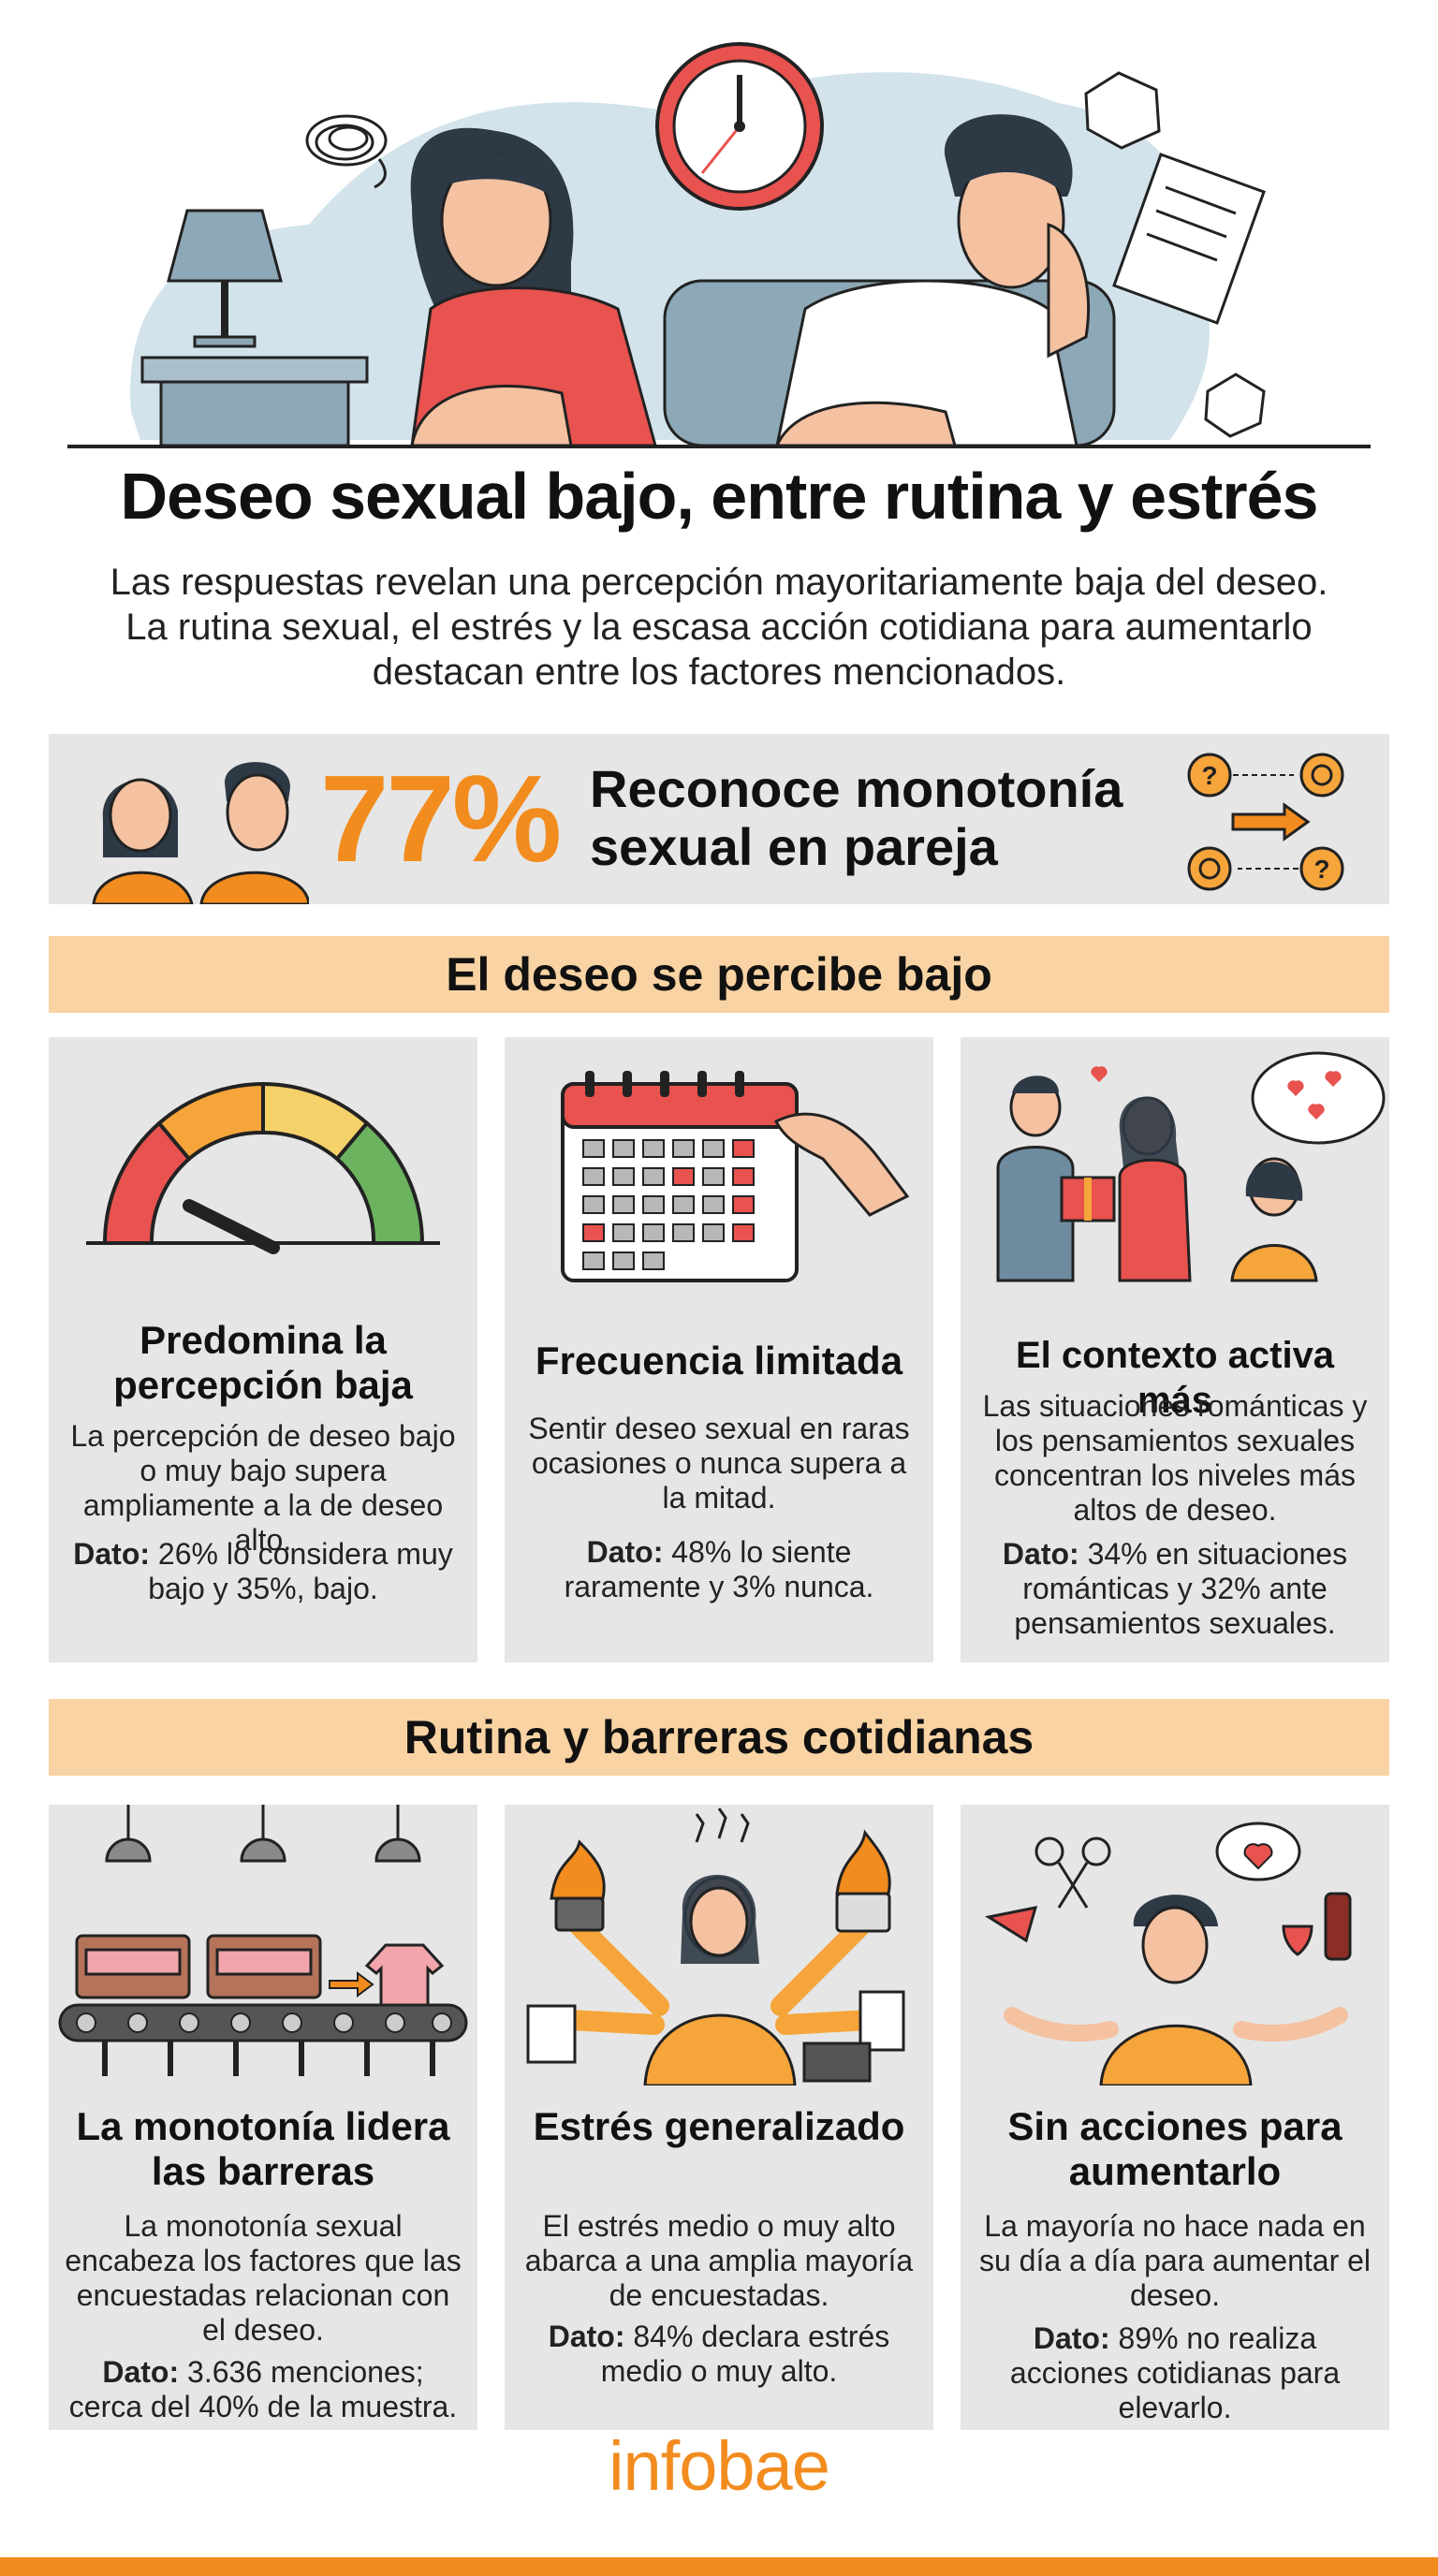 The width and height of the screenshot is (1438, 2576). Describe the element at coordinates (739, 126) in the screenshot. I see `wall-clock-icon` at that location.